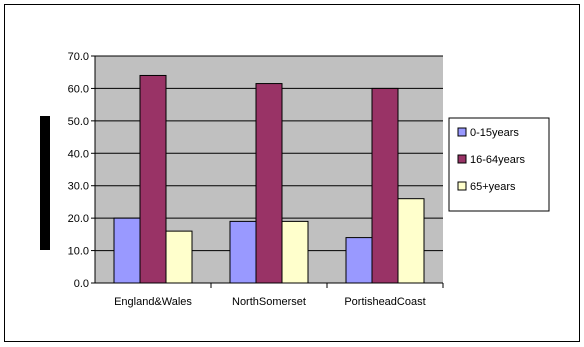  I want to click on legend: 0-15years 16-64years 65+years, so click(499, 164).